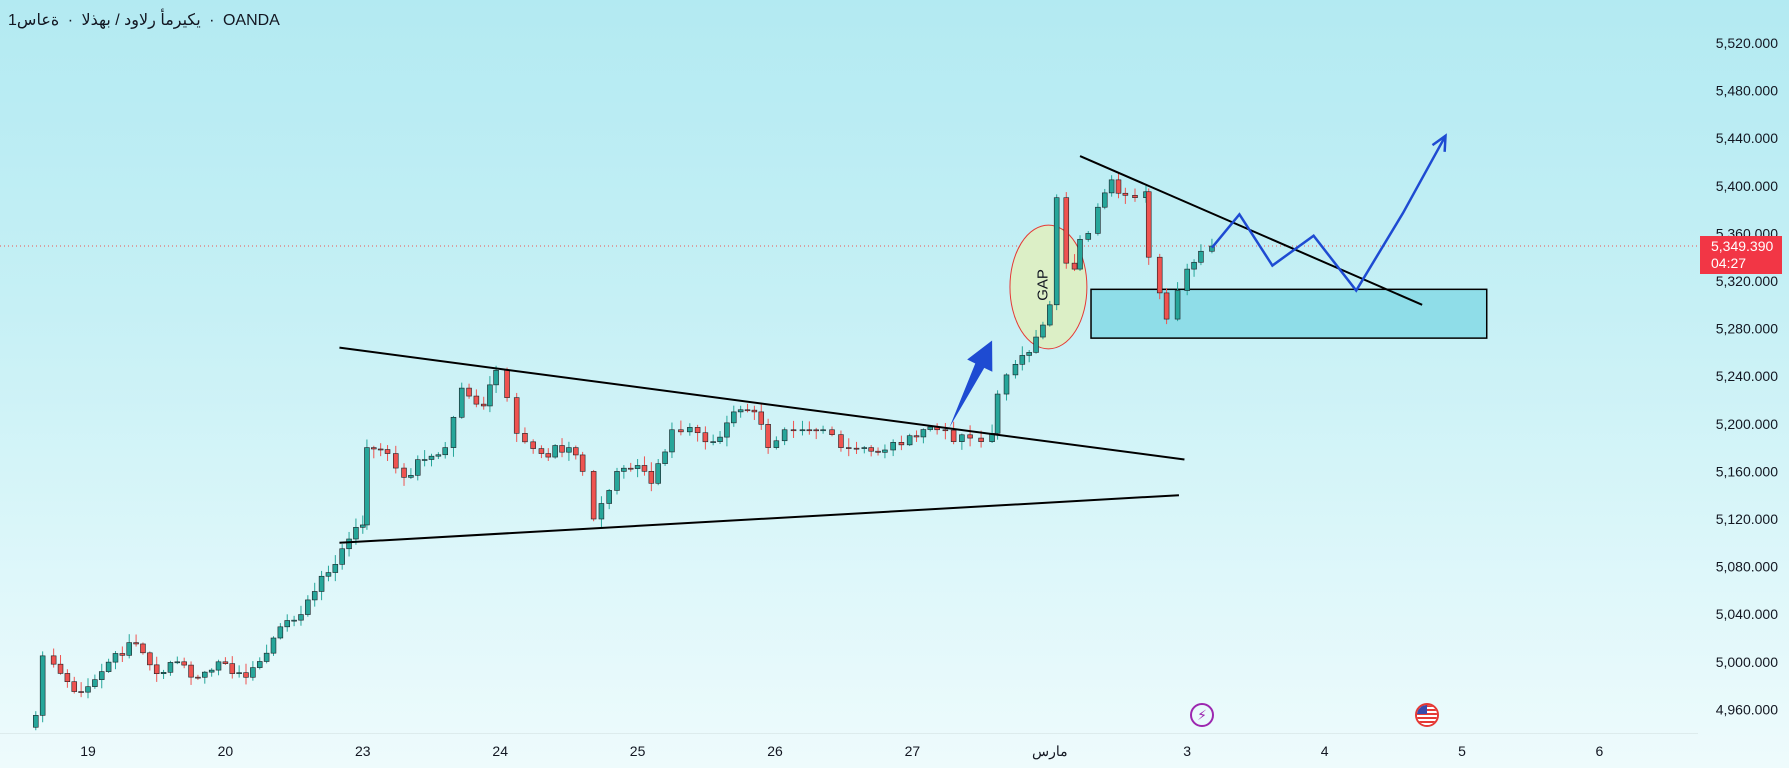 The width and height of the screenshot is (1789, 768). Describe the element at coordinates (762, 403) in the screenshot. I see `descending-trendline` at that location.